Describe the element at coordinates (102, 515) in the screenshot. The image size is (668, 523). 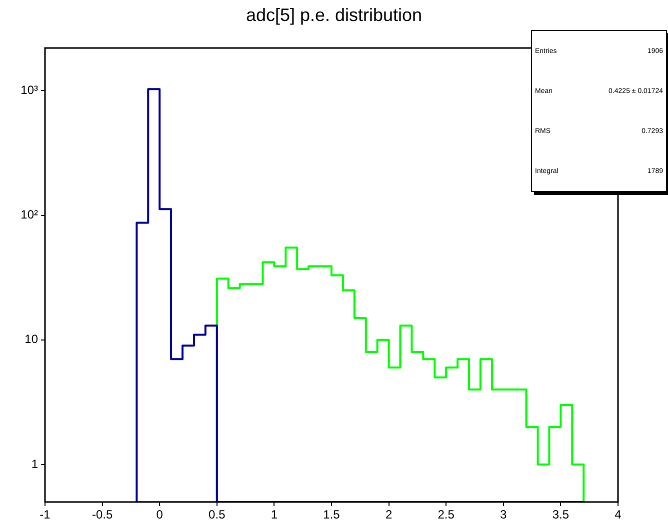
I see `x-tick-label: -0.5` at that location.